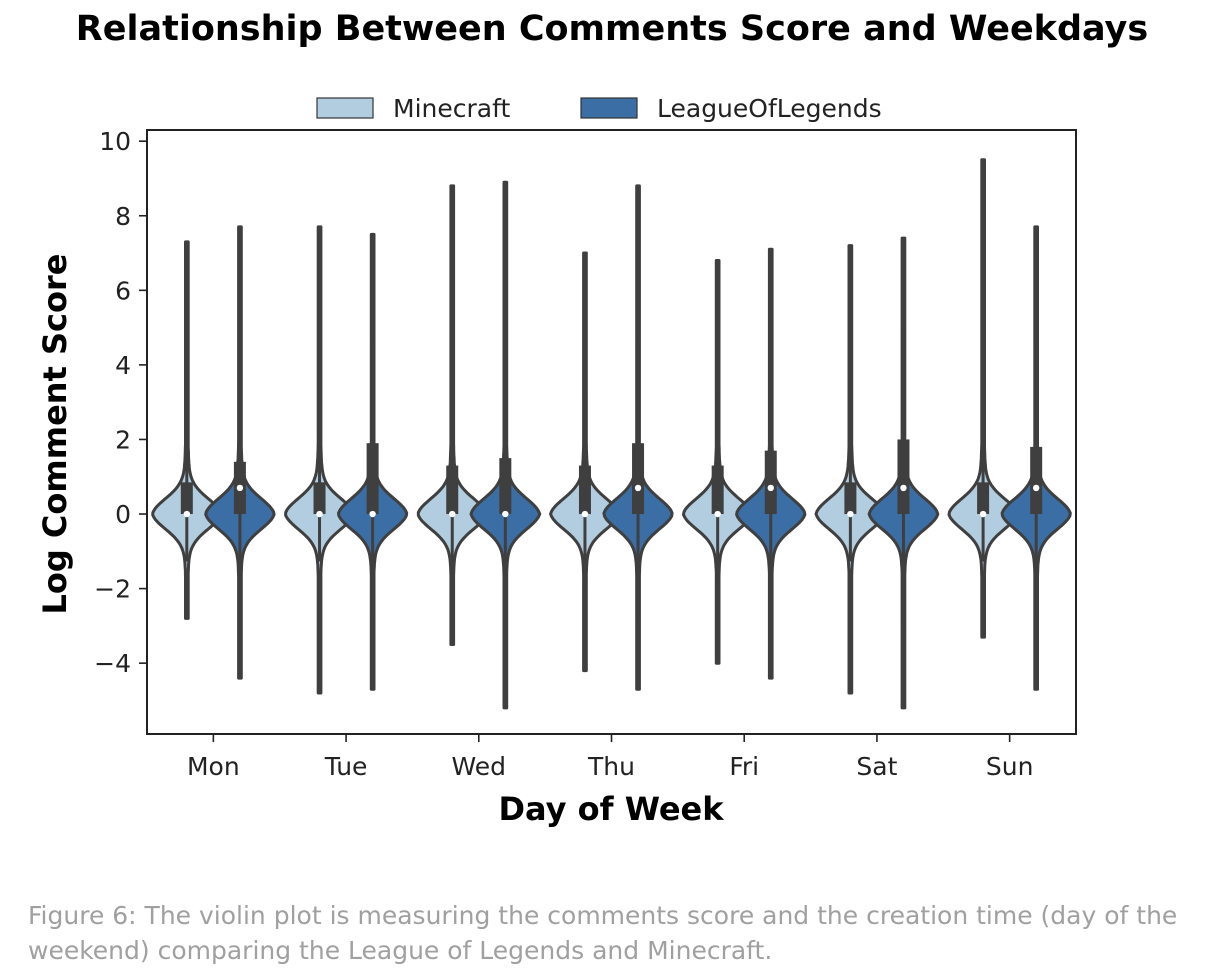  Describe the element at coordinates (769, 108) in the screenshot. I see `legend-label-leagueoflegends: LeagueOfLegends` at that location.